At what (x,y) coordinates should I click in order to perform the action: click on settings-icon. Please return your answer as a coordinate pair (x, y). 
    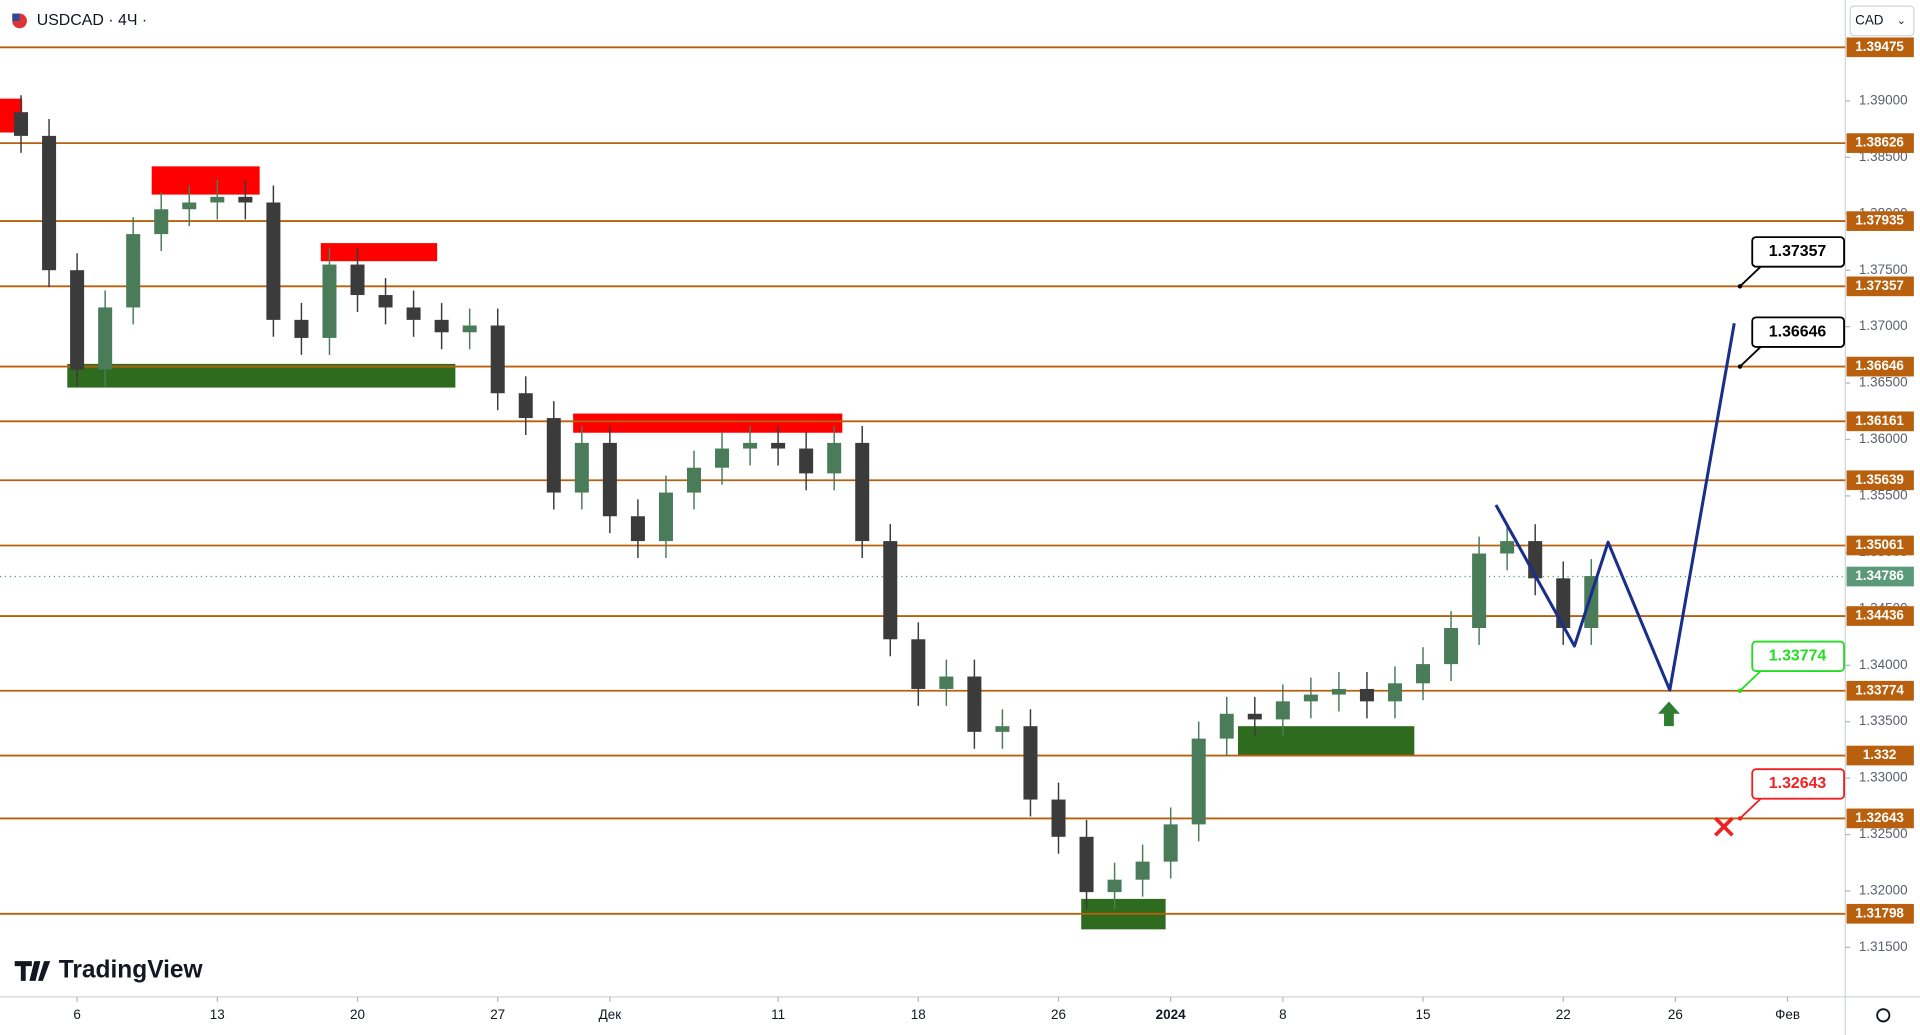
    Looking at the image, I should click on (1883, 1015).